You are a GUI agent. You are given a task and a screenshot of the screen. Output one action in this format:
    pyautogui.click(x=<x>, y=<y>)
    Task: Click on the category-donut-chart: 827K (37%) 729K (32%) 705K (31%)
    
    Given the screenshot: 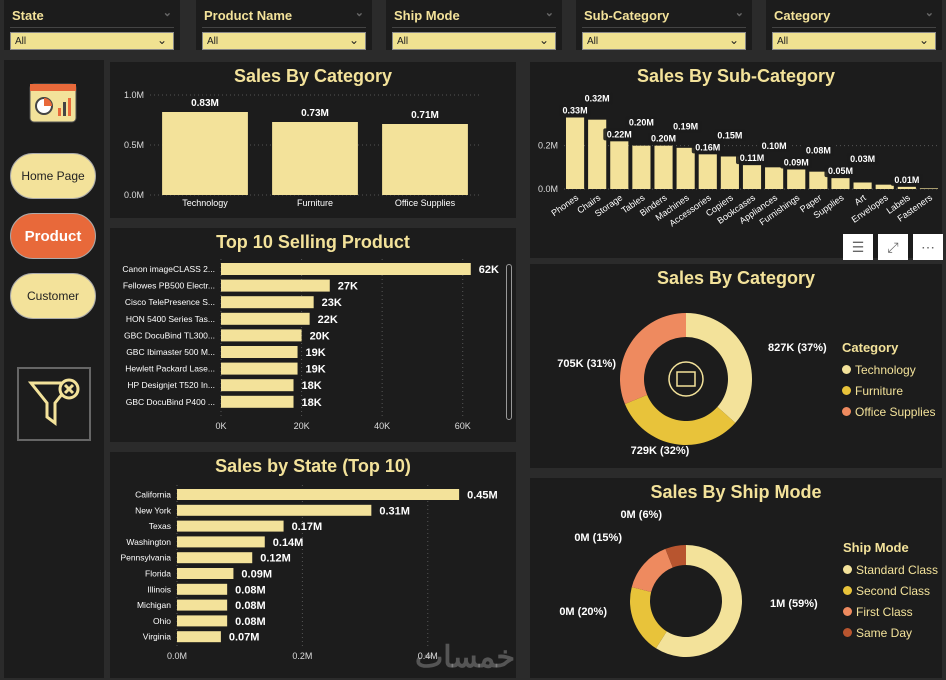 What is the action you would take?
    pyautogui.click(x=692, y=385)
    